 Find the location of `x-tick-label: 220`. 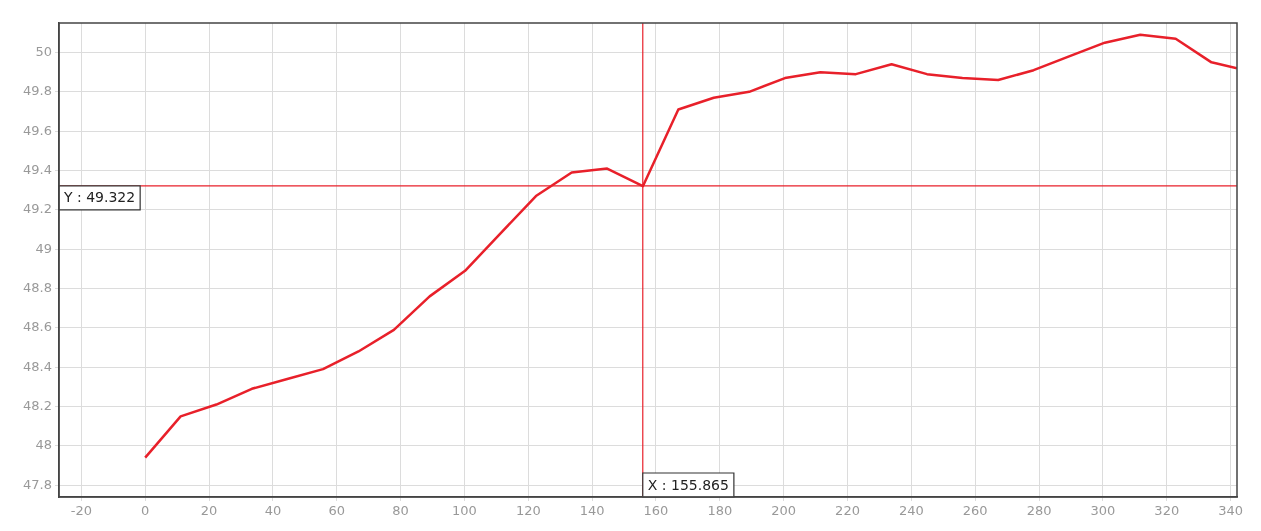

x-tick-label: 220 is located at coordinates (847, 511).